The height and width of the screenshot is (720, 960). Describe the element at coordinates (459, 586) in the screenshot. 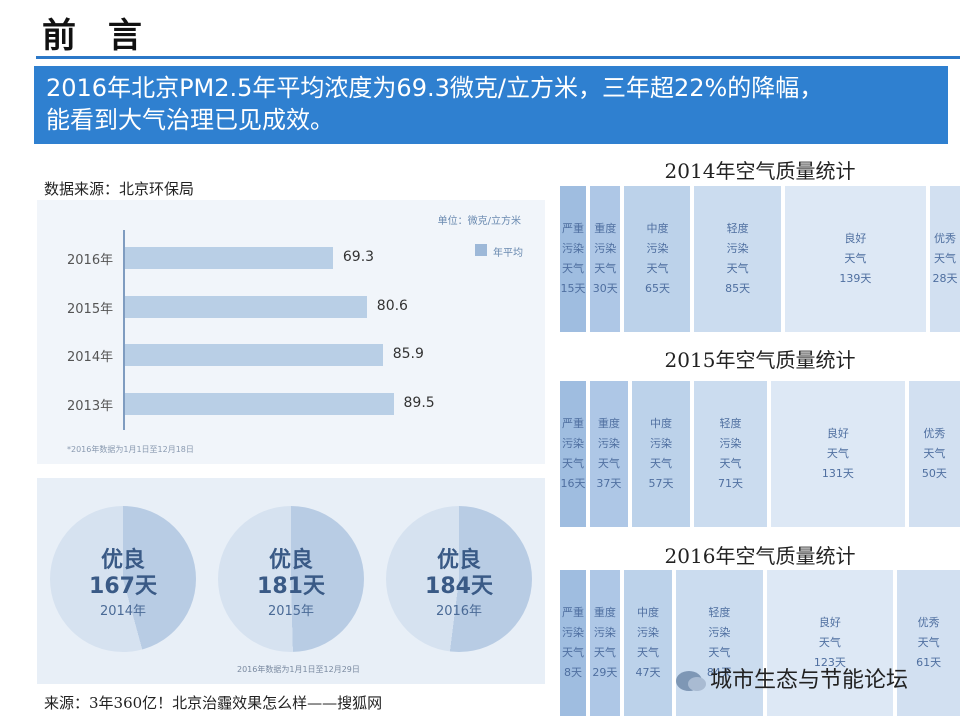

I see `pie-days-label: 184天` at that location.